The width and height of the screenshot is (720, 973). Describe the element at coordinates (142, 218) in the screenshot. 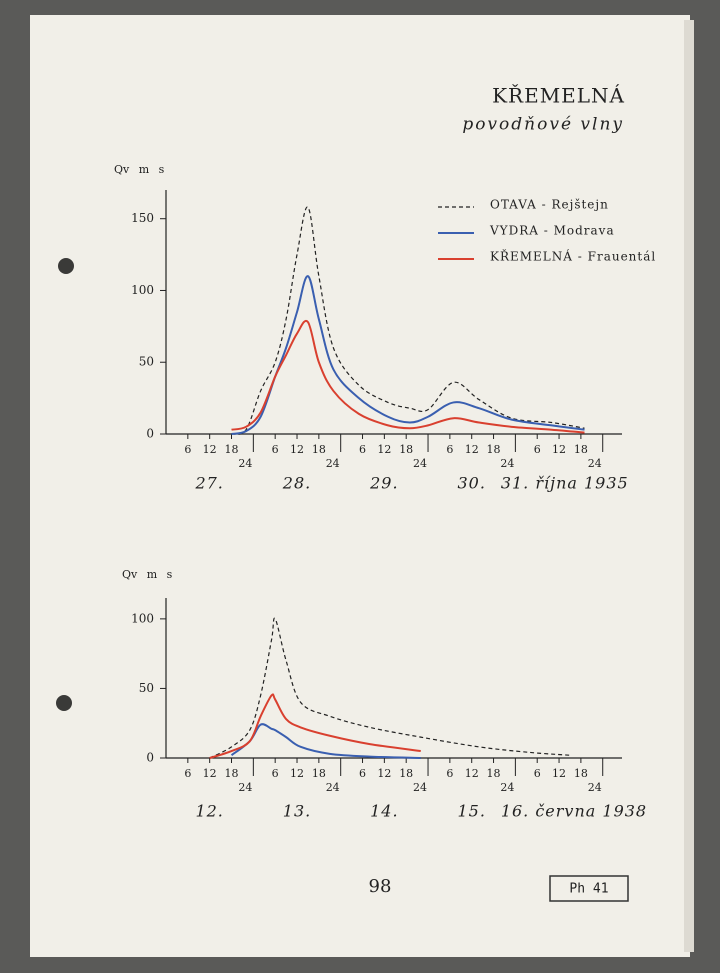

I see `y-tick-label: 150` at that location.